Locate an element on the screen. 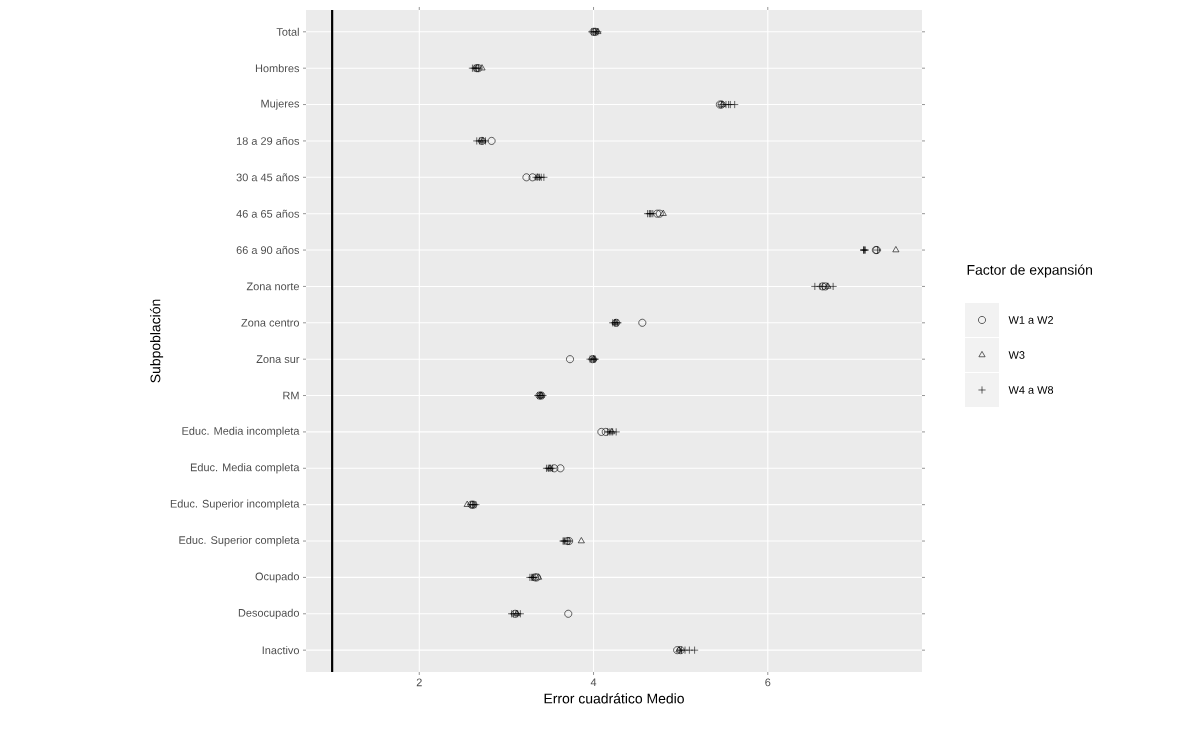  y-tick-label: Hombres is located at coordinates (277, 68).